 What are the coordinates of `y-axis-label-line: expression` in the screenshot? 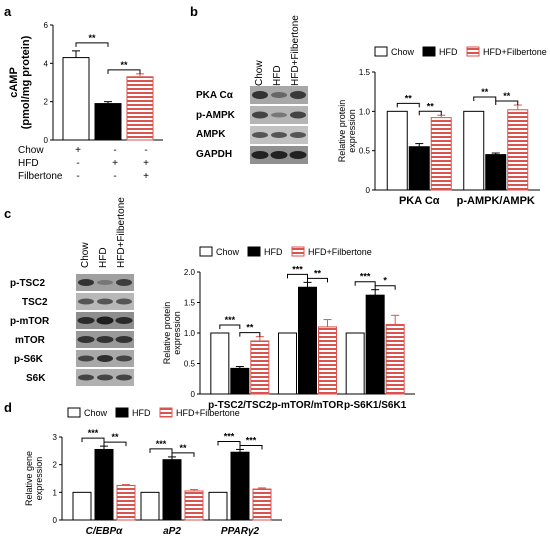 It's located at (39, 479).